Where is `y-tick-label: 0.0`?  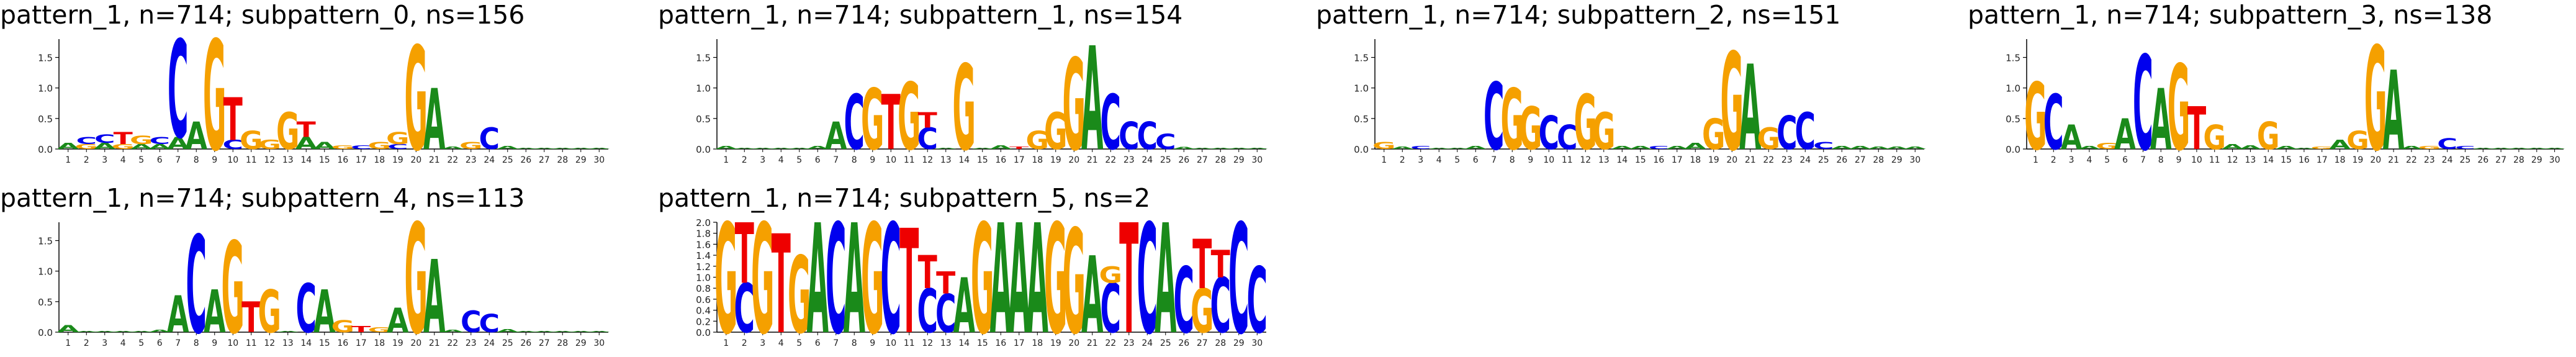
y-tick-label: 0.0 is located at coordinates (45, 149).